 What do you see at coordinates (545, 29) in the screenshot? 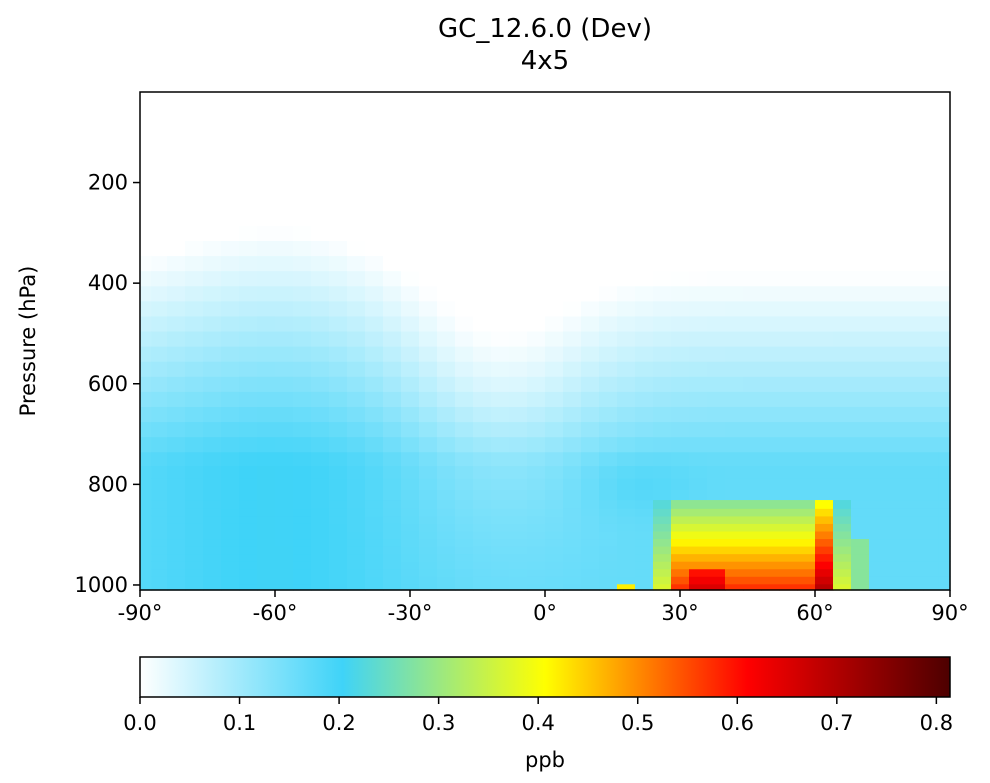
I see `chart-title: GC_12.6.0 (Dev)` at bounding box center [545, 29].